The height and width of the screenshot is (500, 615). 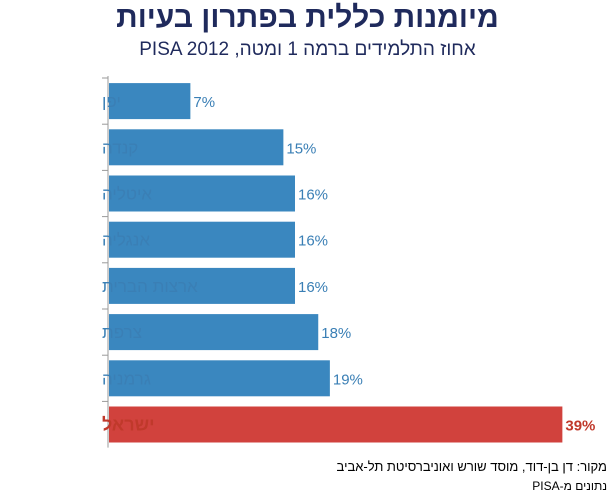 What do you see at coordinates (204, 102) in the screenshot?
I see `value-label-0: 7%` at bounding box center [204, 102].